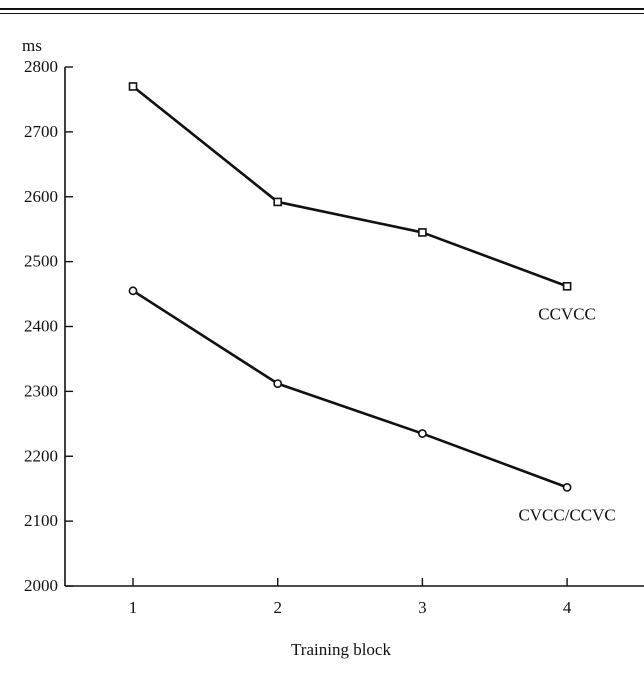 The width and height of the screenshot is (644, 687). What do you see at coordinates (41, 66) in the screenshot?
I see `y-tick-label: 2800` at bounding box center [41, 66].